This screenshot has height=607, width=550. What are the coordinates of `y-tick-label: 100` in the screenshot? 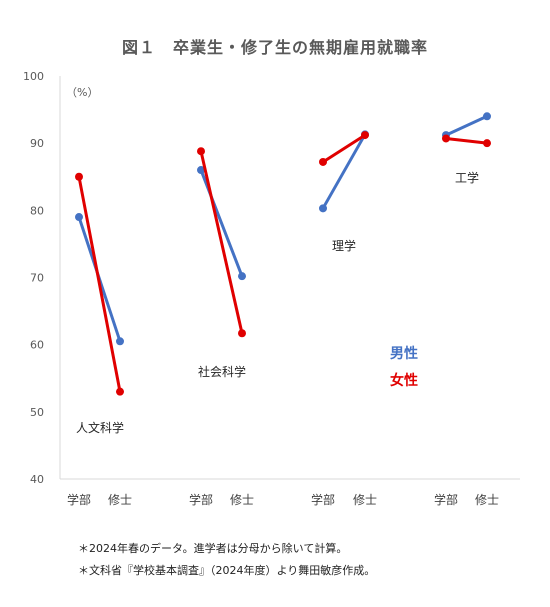 It's located at (33, 76).